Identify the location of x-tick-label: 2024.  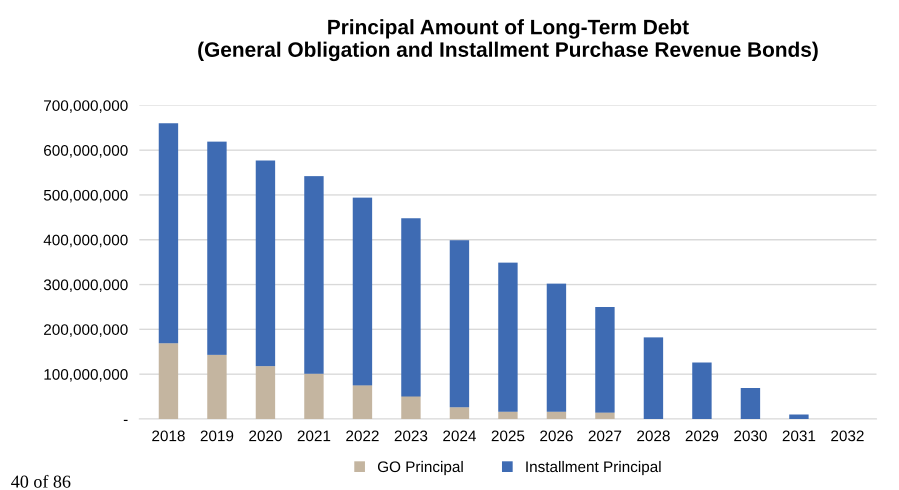
(459, 436).